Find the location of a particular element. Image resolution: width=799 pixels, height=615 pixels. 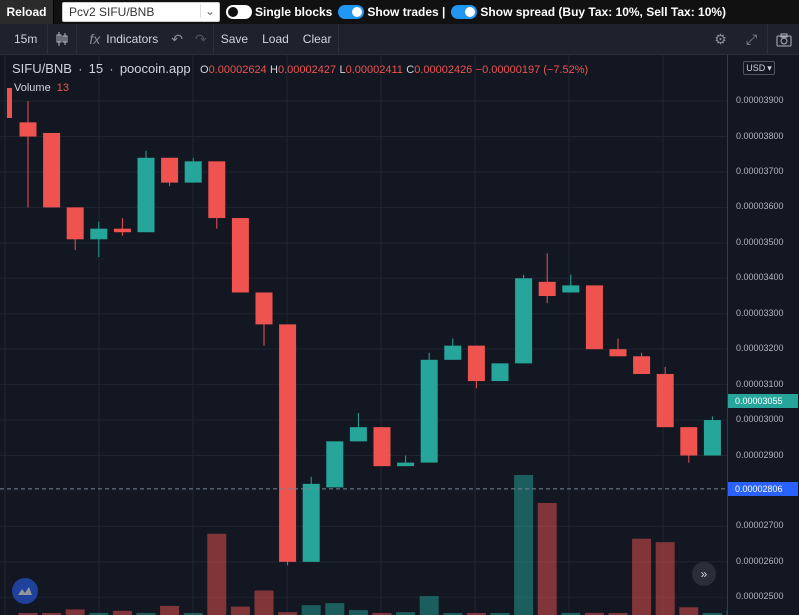

screenshot-camera-icon is located at coordinates (783, 39).